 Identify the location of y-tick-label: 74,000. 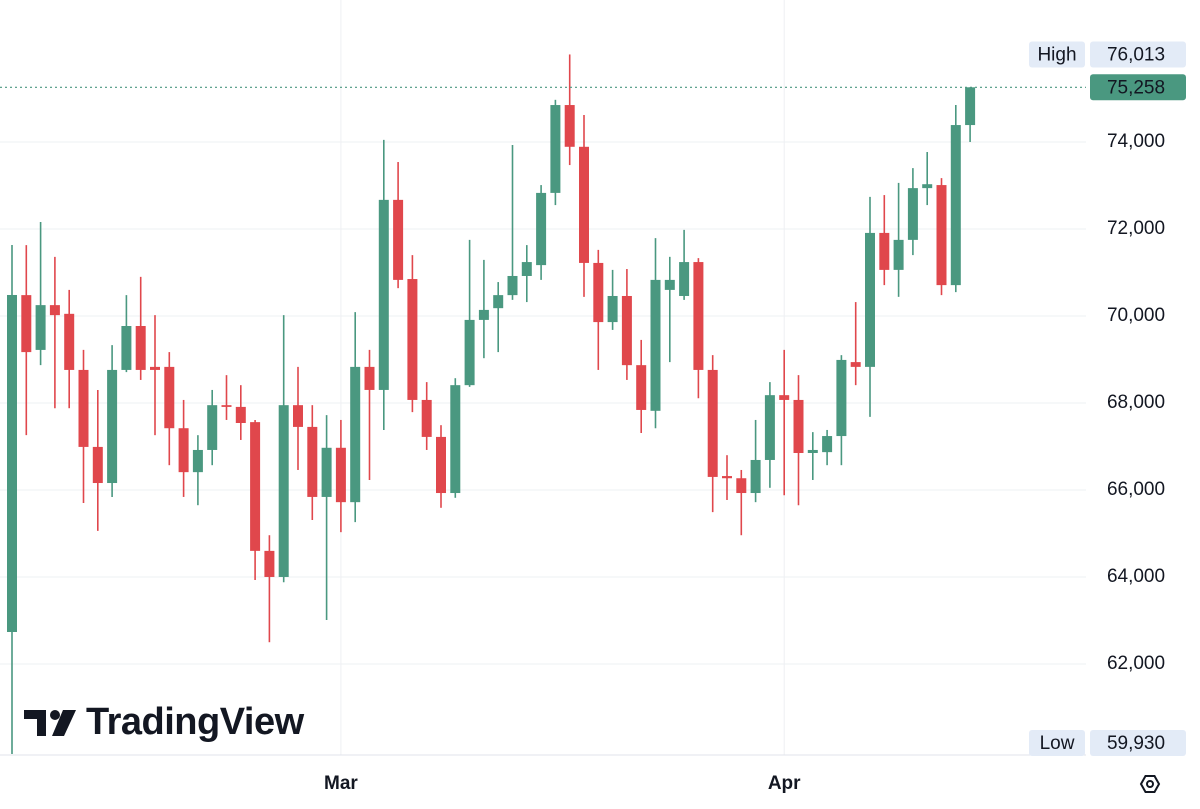
(1136, 141).